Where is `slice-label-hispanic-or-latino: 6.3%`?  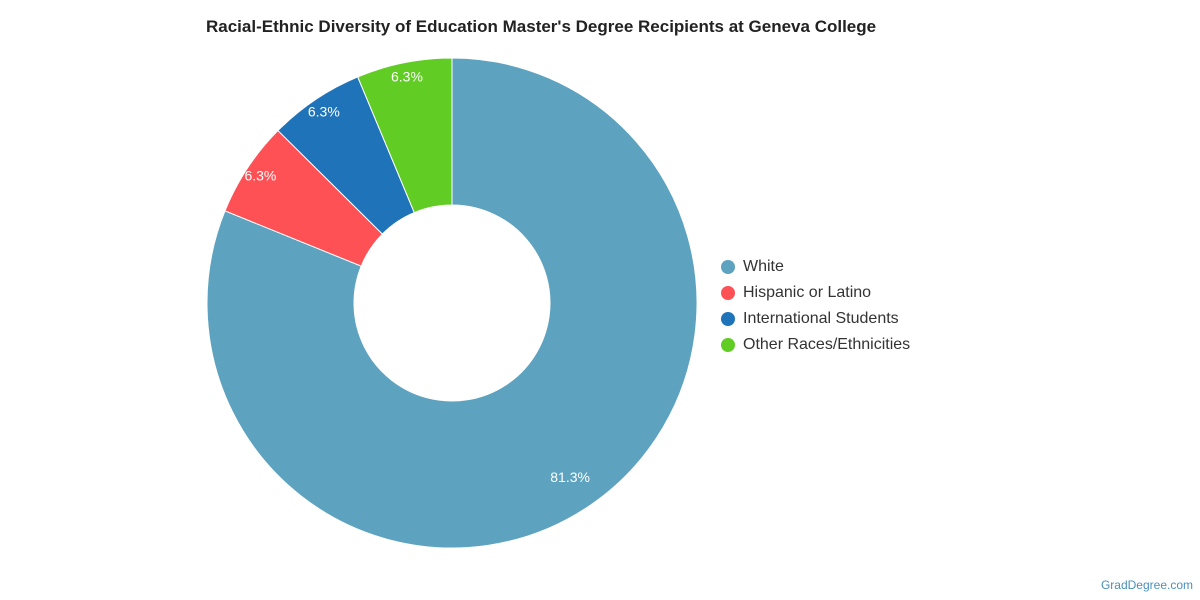 slice-label-hispanic-or-latino: 6.3% is located at coordinates (260, 175).